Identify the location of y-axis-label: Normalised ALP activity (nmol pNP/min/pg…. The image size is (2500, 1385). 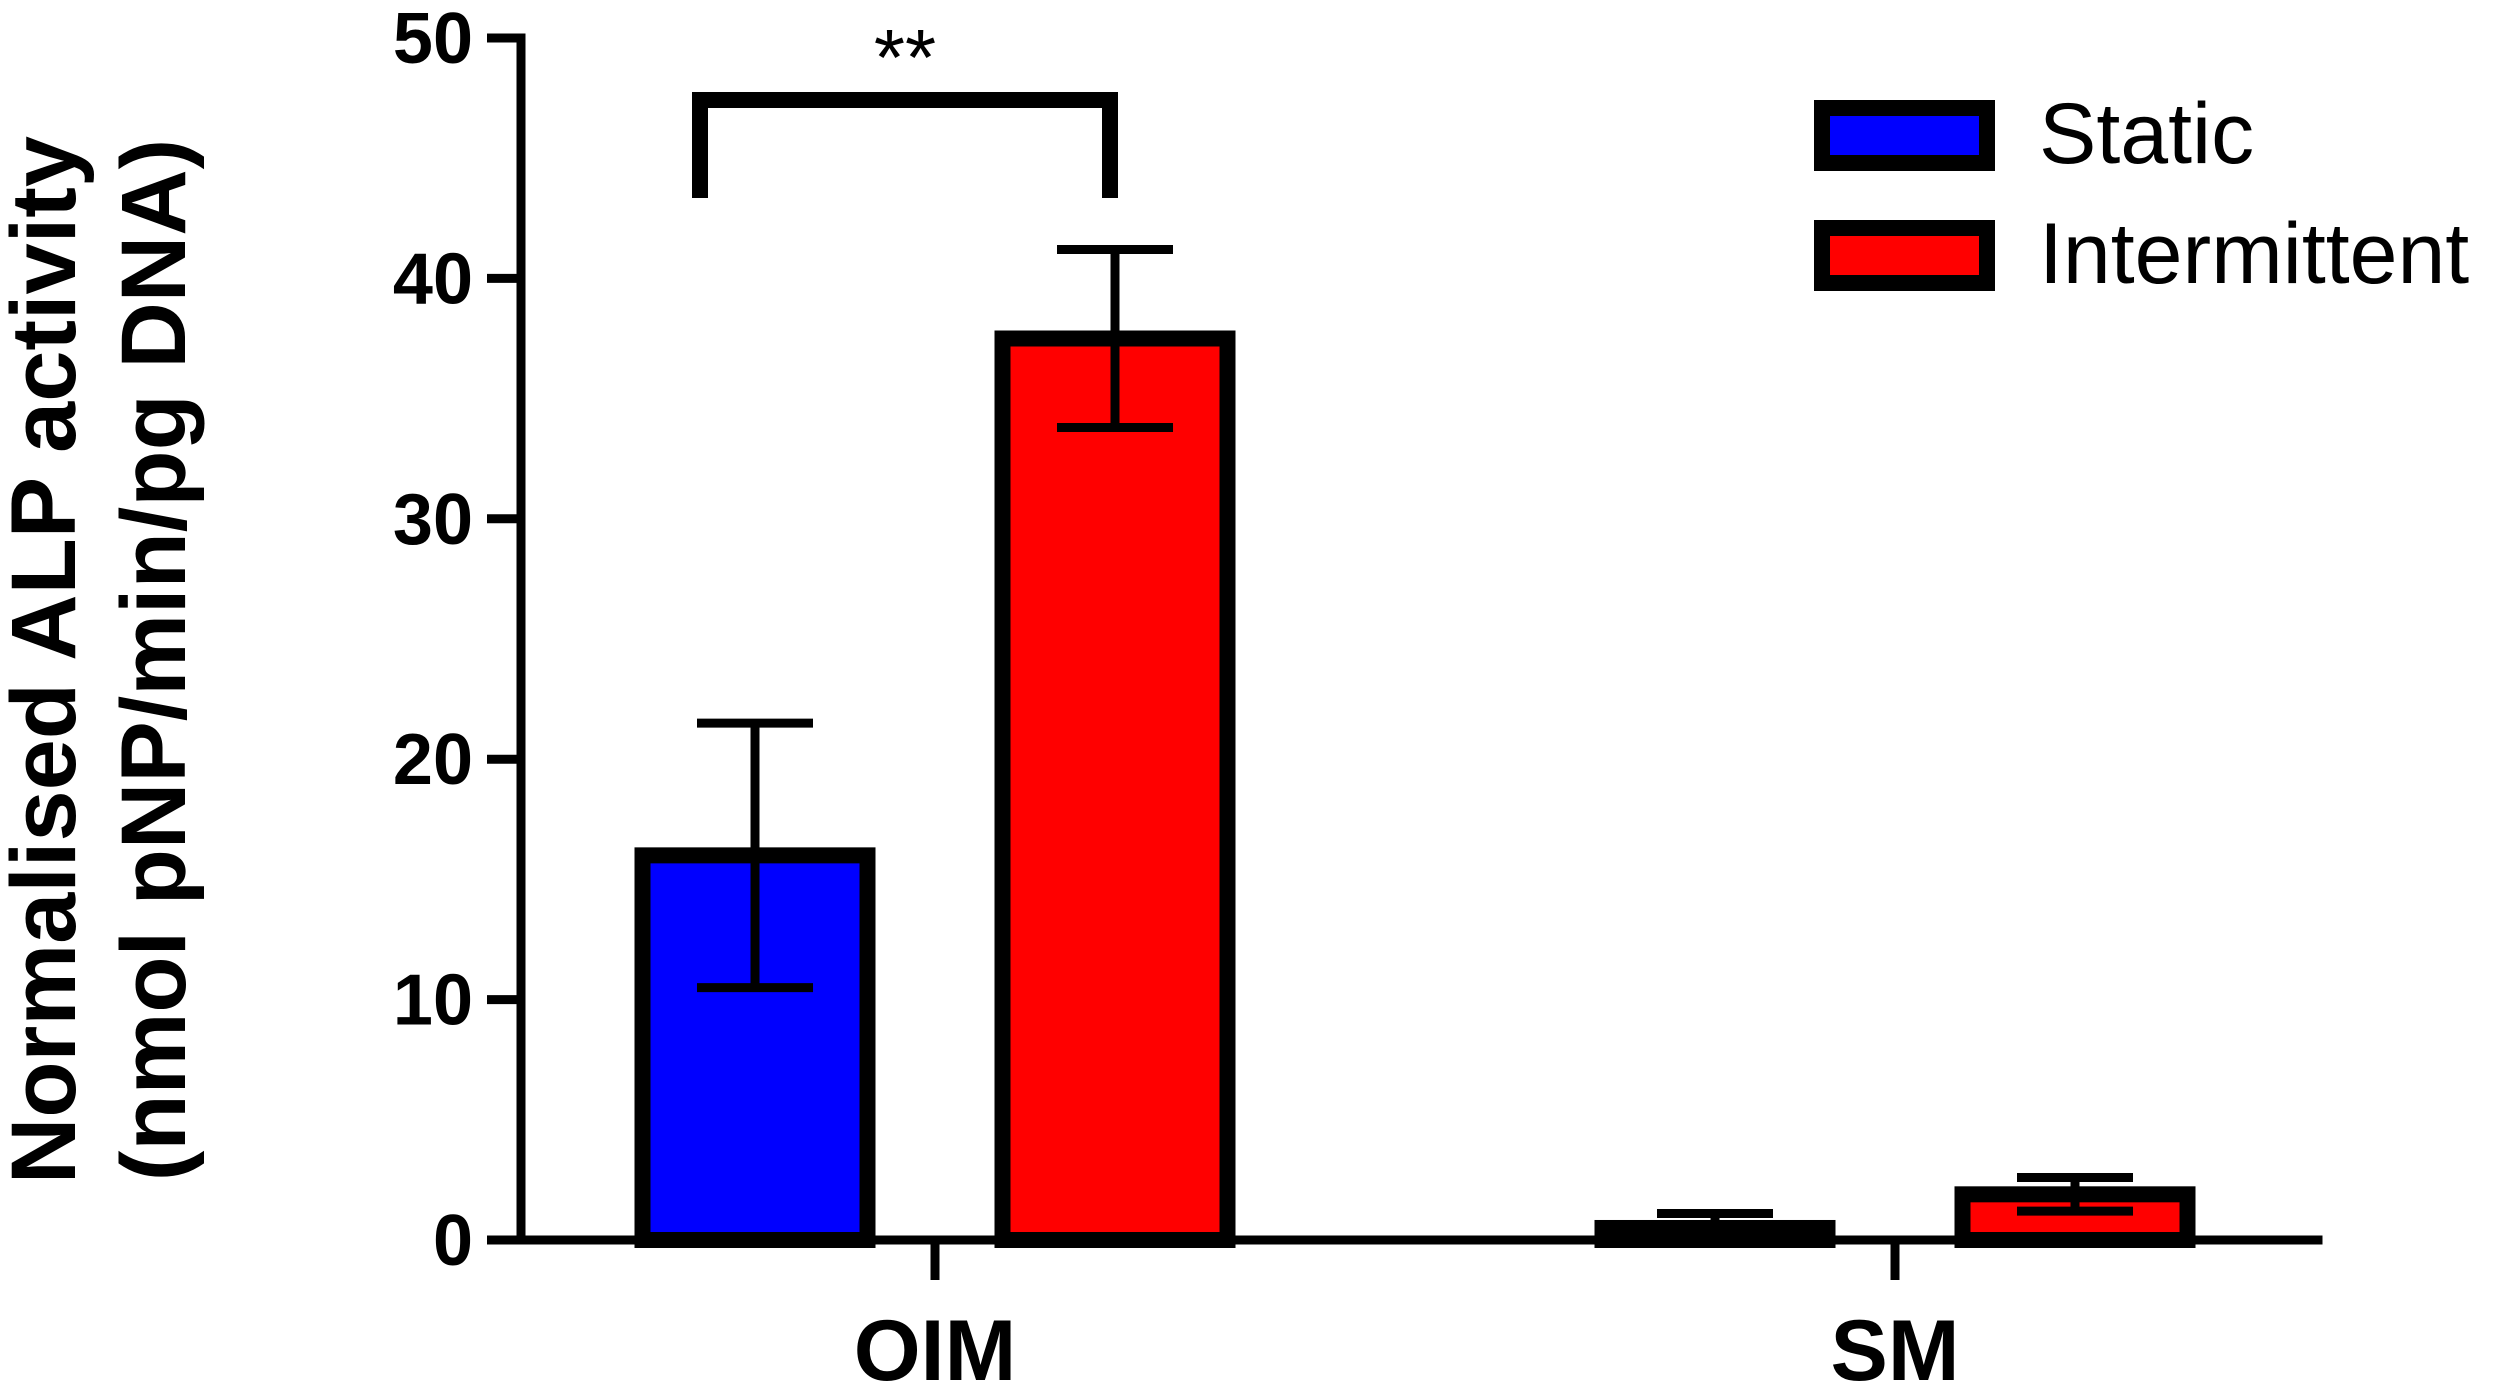
(102, 660).